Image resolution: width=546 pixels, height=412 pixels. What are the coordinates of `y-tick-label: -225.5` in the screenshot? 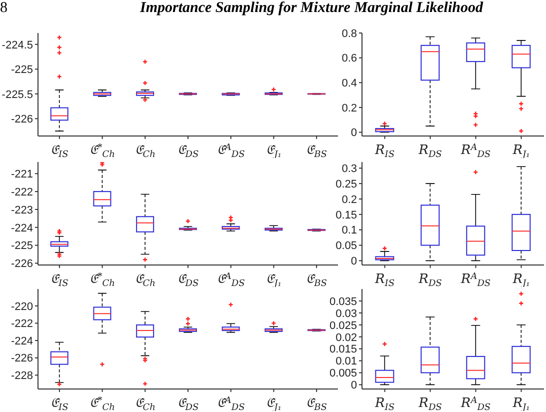 It's located at (17, 94).